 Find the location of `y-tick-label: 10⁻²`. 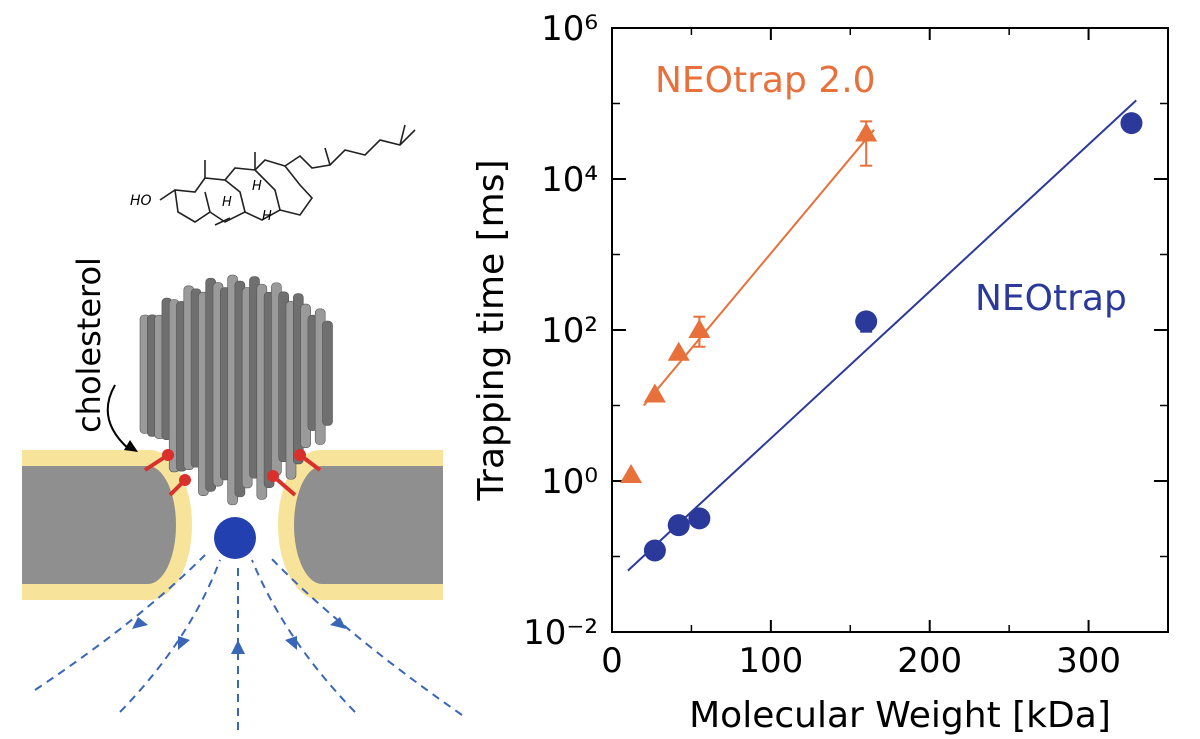

y-tick-label: 10⁻² is located at coordinates (560, 633).